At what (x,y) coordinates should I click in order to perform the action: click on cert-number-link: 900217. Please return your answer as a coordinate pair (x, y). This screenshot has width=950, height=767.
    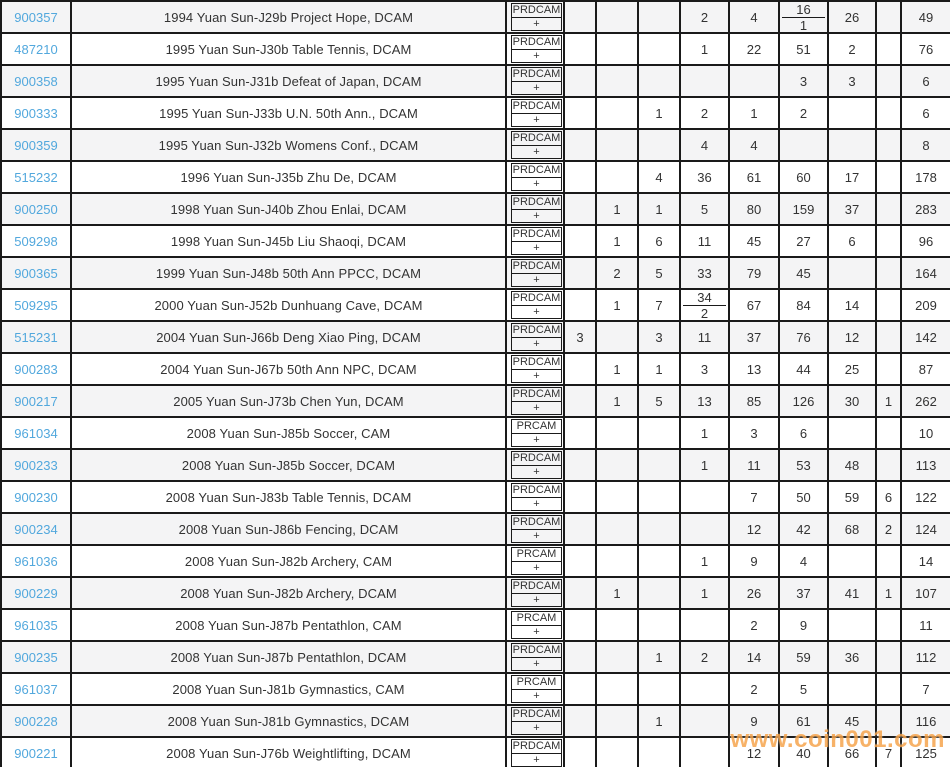
    Looking at the image, I should click on (36, 401).